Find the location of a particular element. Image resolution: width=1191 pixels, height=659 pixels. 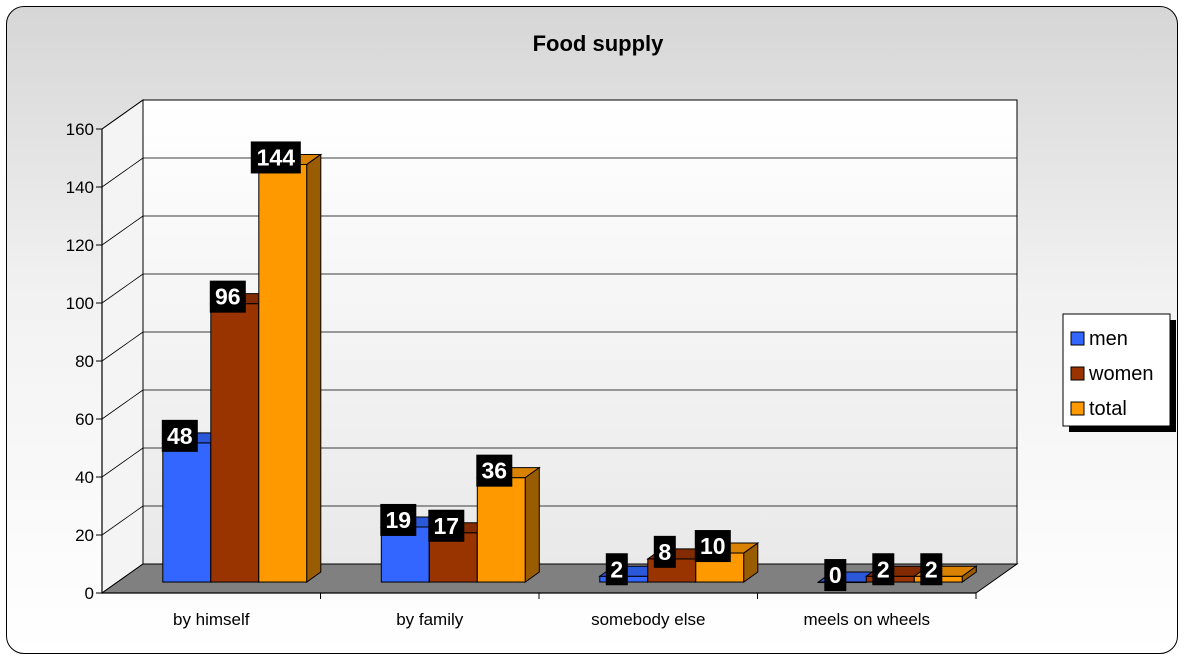

data-label: 0 is located at coordinates (835, 575).